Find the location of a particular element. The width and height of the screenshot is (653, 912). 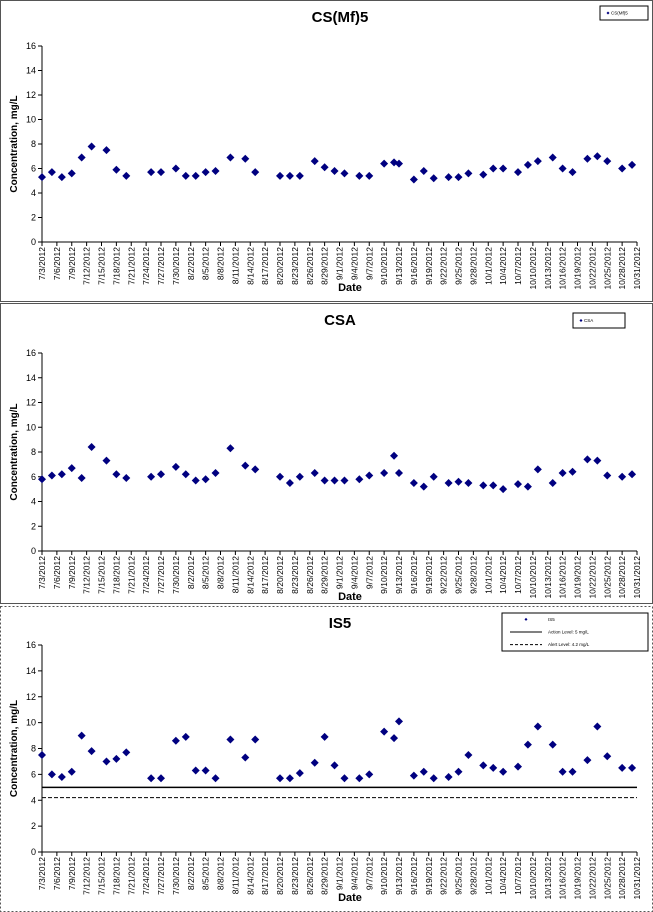

x-tick-label: 7/15/2012 is located at coordinates (102, 575).